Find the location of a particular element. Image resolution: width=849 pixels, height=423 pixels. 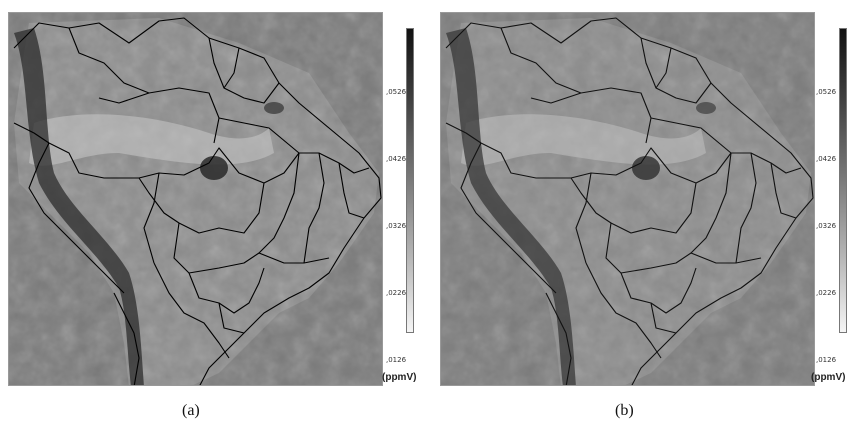

colorbar-a-tick-3: ,0326 is located at coordinates (396, 226).